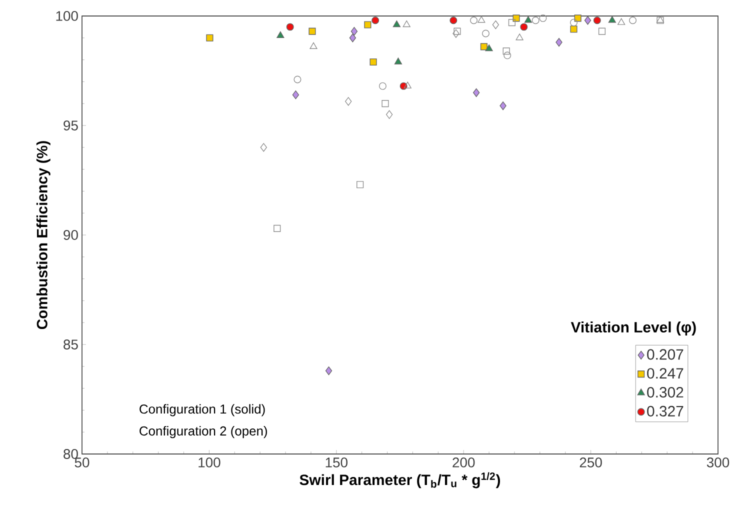 The width and height of the screenshot is (734, 524). Describe the element at coordinates (337, 463) in the screenshot. I see `x-tick-label: 150` at that location.